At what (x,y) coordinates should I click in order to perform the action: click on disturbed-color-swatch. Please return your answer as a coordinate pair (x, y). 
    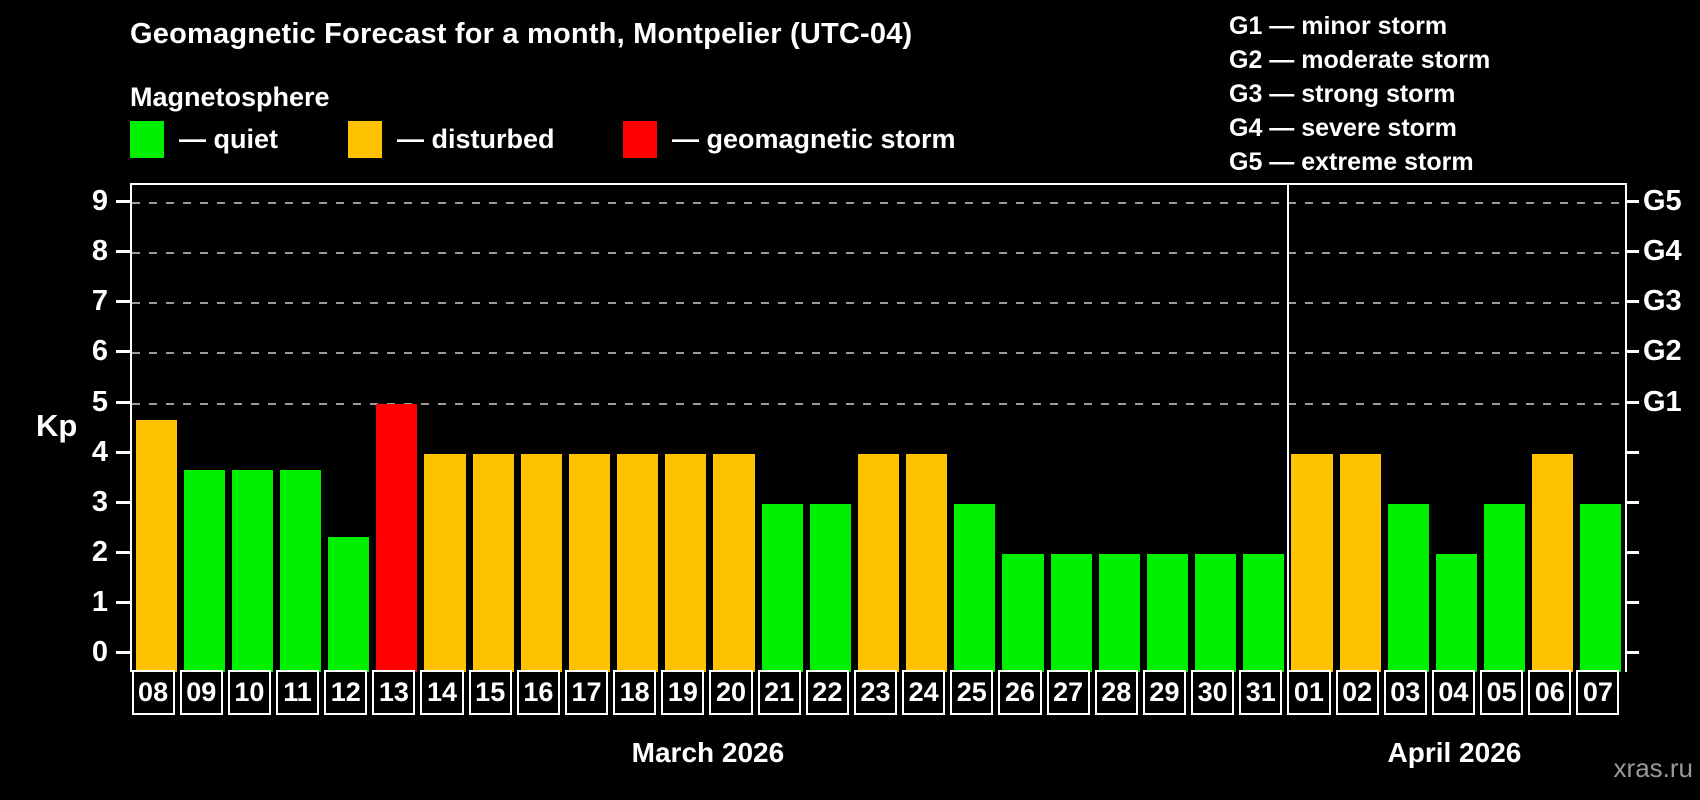
    Looking at the image, I should click on (365, 139).